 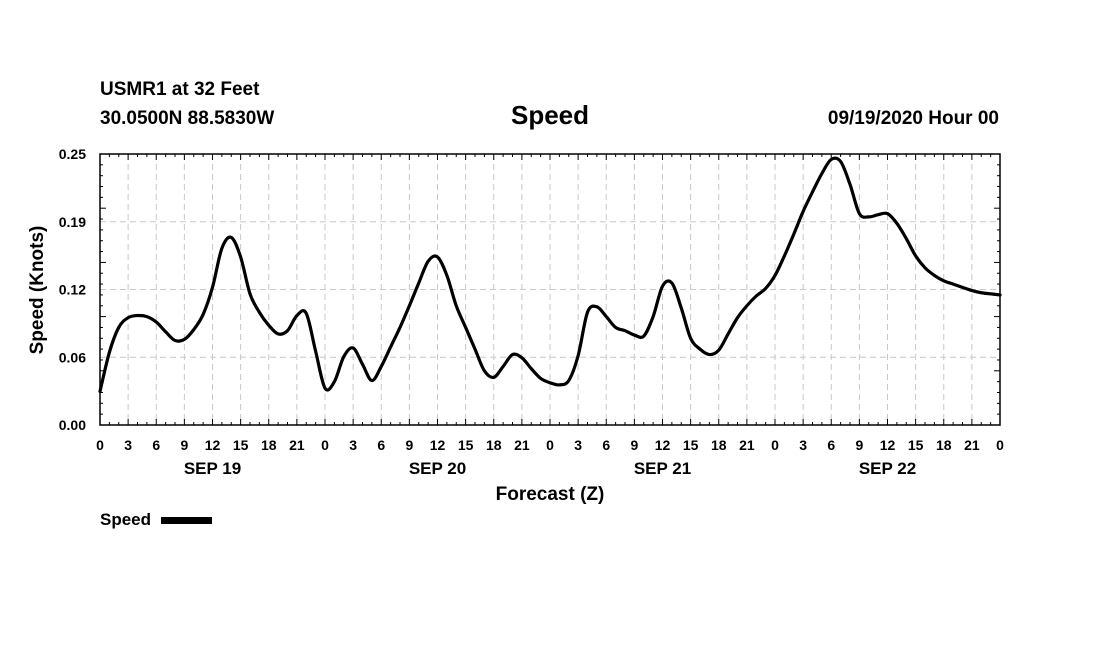 I want to click on coords-label: 30.0500N 88.5830W, so click(x=187, y=118).